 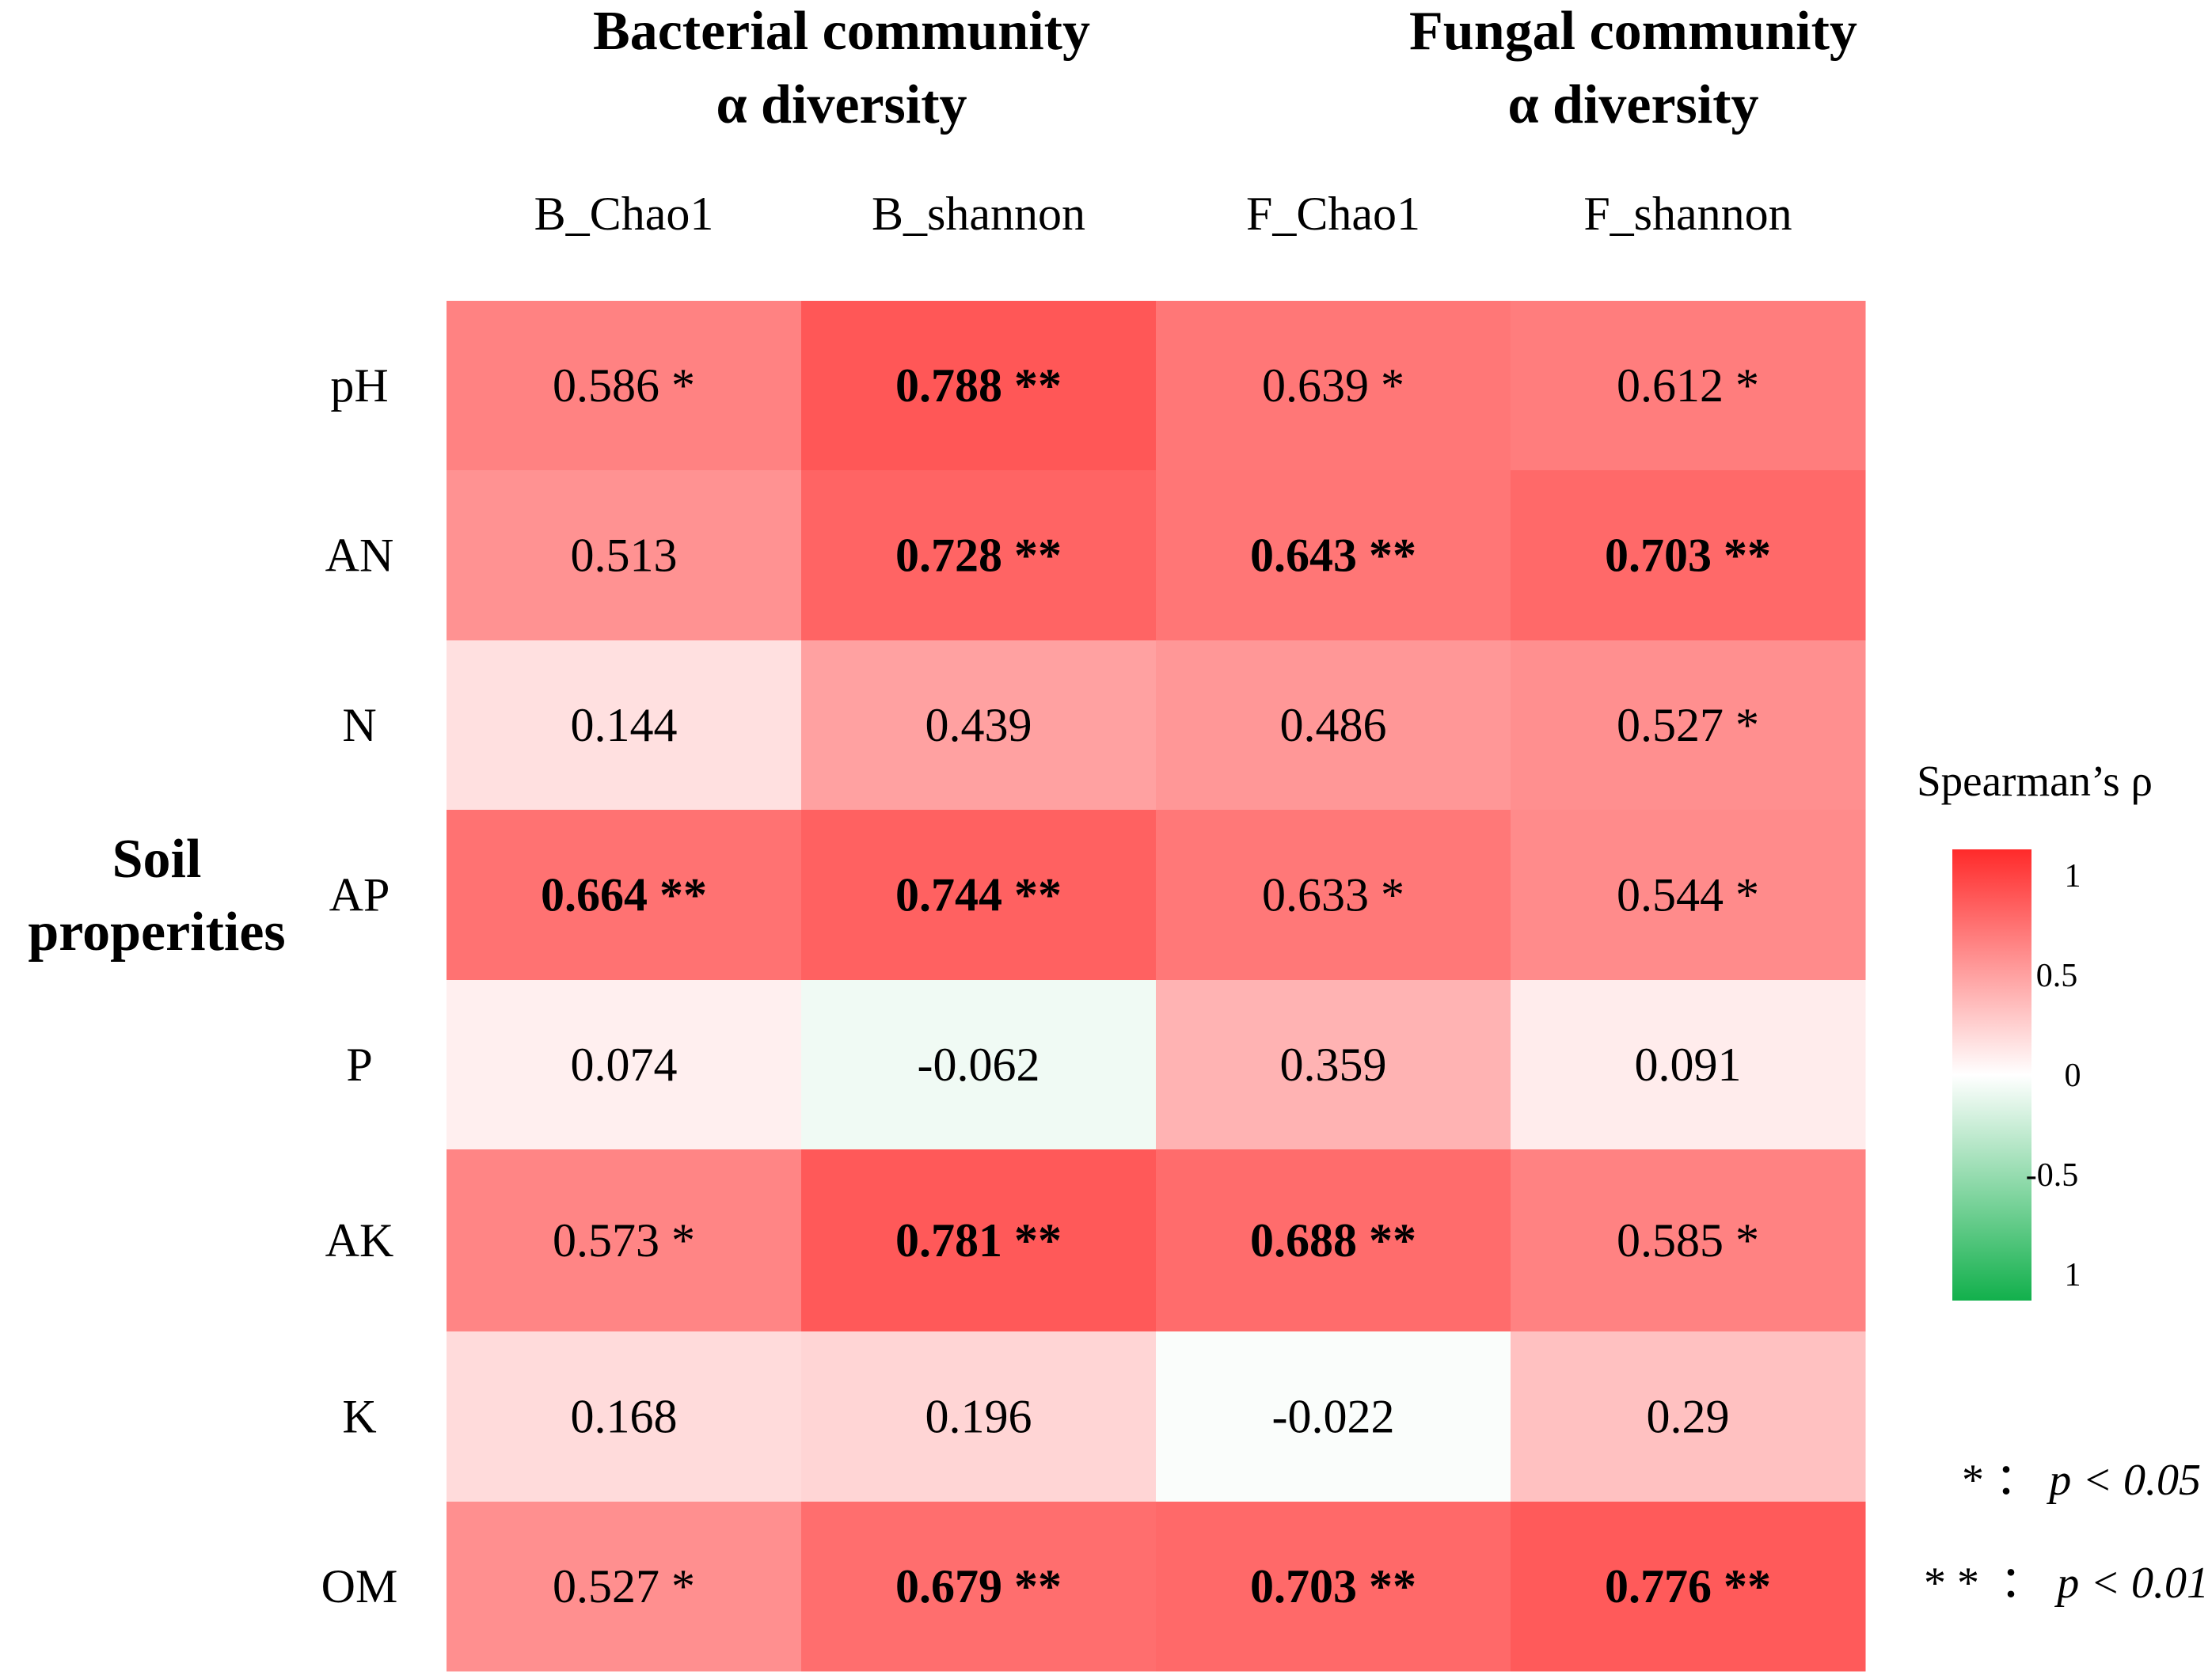 I want to click on column-label-f-chao1: F_Chao1, so click(x=1333, y=214).